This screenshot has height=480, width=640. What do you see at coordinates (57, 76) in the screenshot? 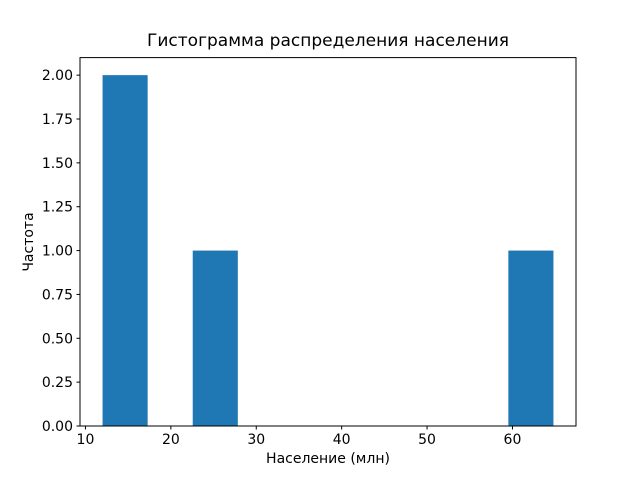
I see `y-tick-label: 2.00` at bounding box center [57, 76].